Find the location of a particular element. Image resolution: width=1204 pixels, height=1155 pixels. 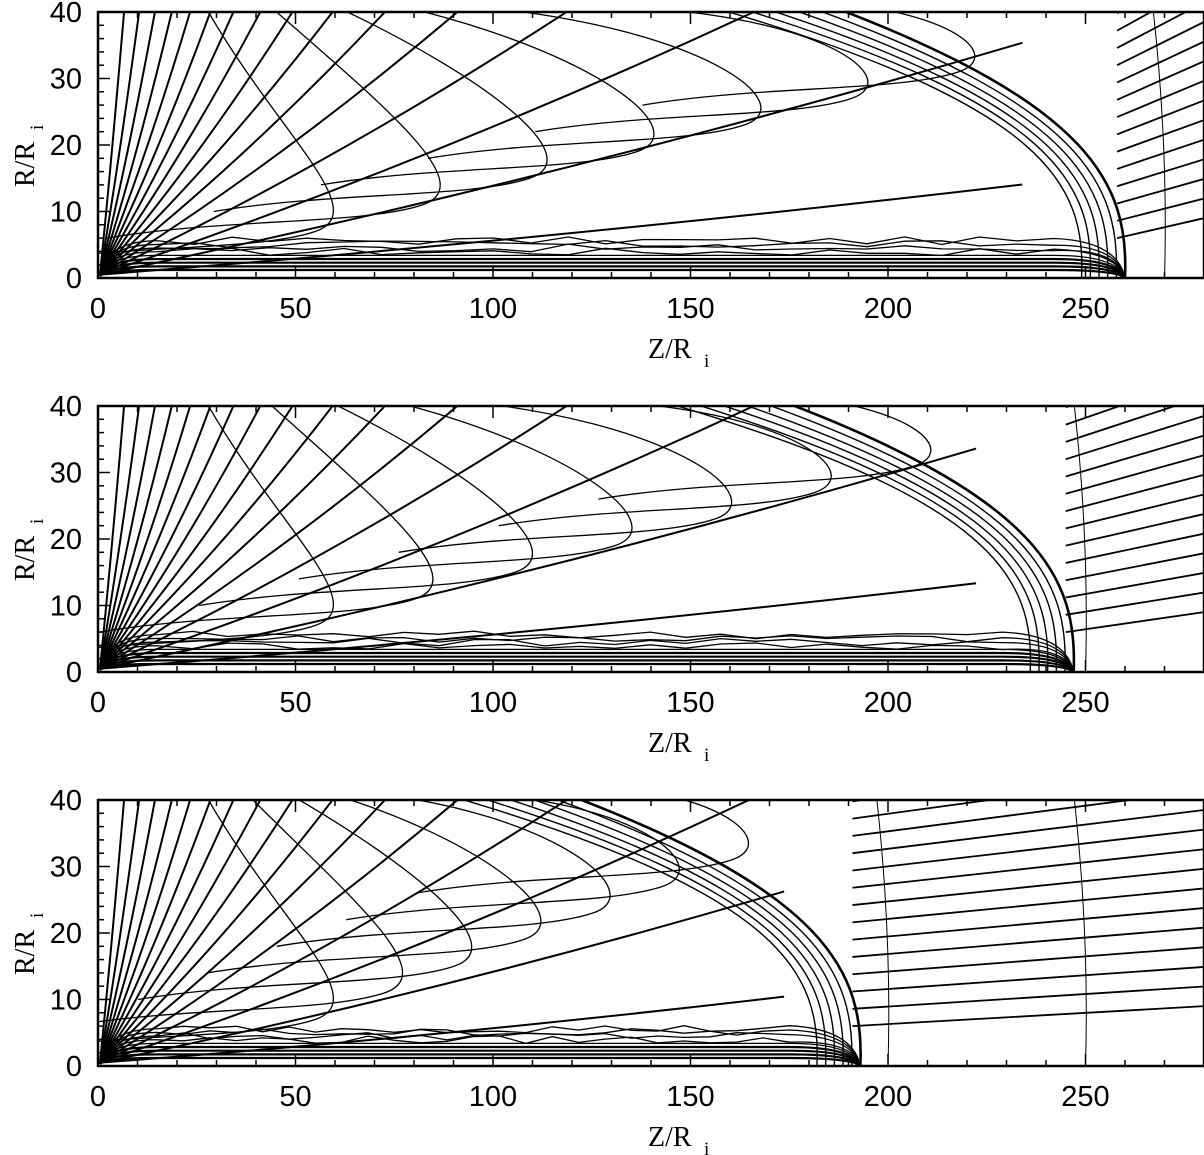

x-tick-label: 0 is located at coordinates (98, 309).